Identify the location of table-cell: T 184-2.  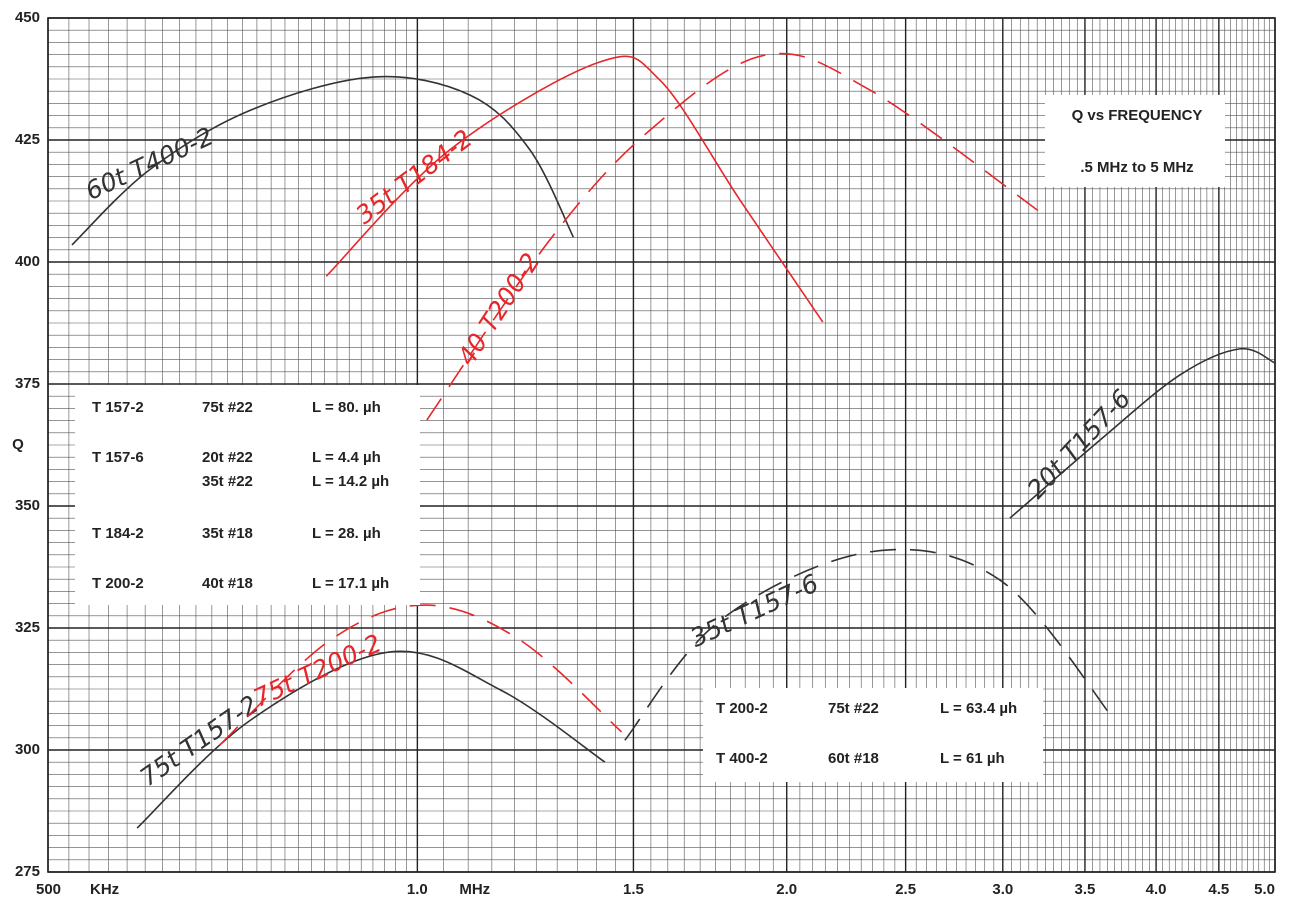
(118, 533).